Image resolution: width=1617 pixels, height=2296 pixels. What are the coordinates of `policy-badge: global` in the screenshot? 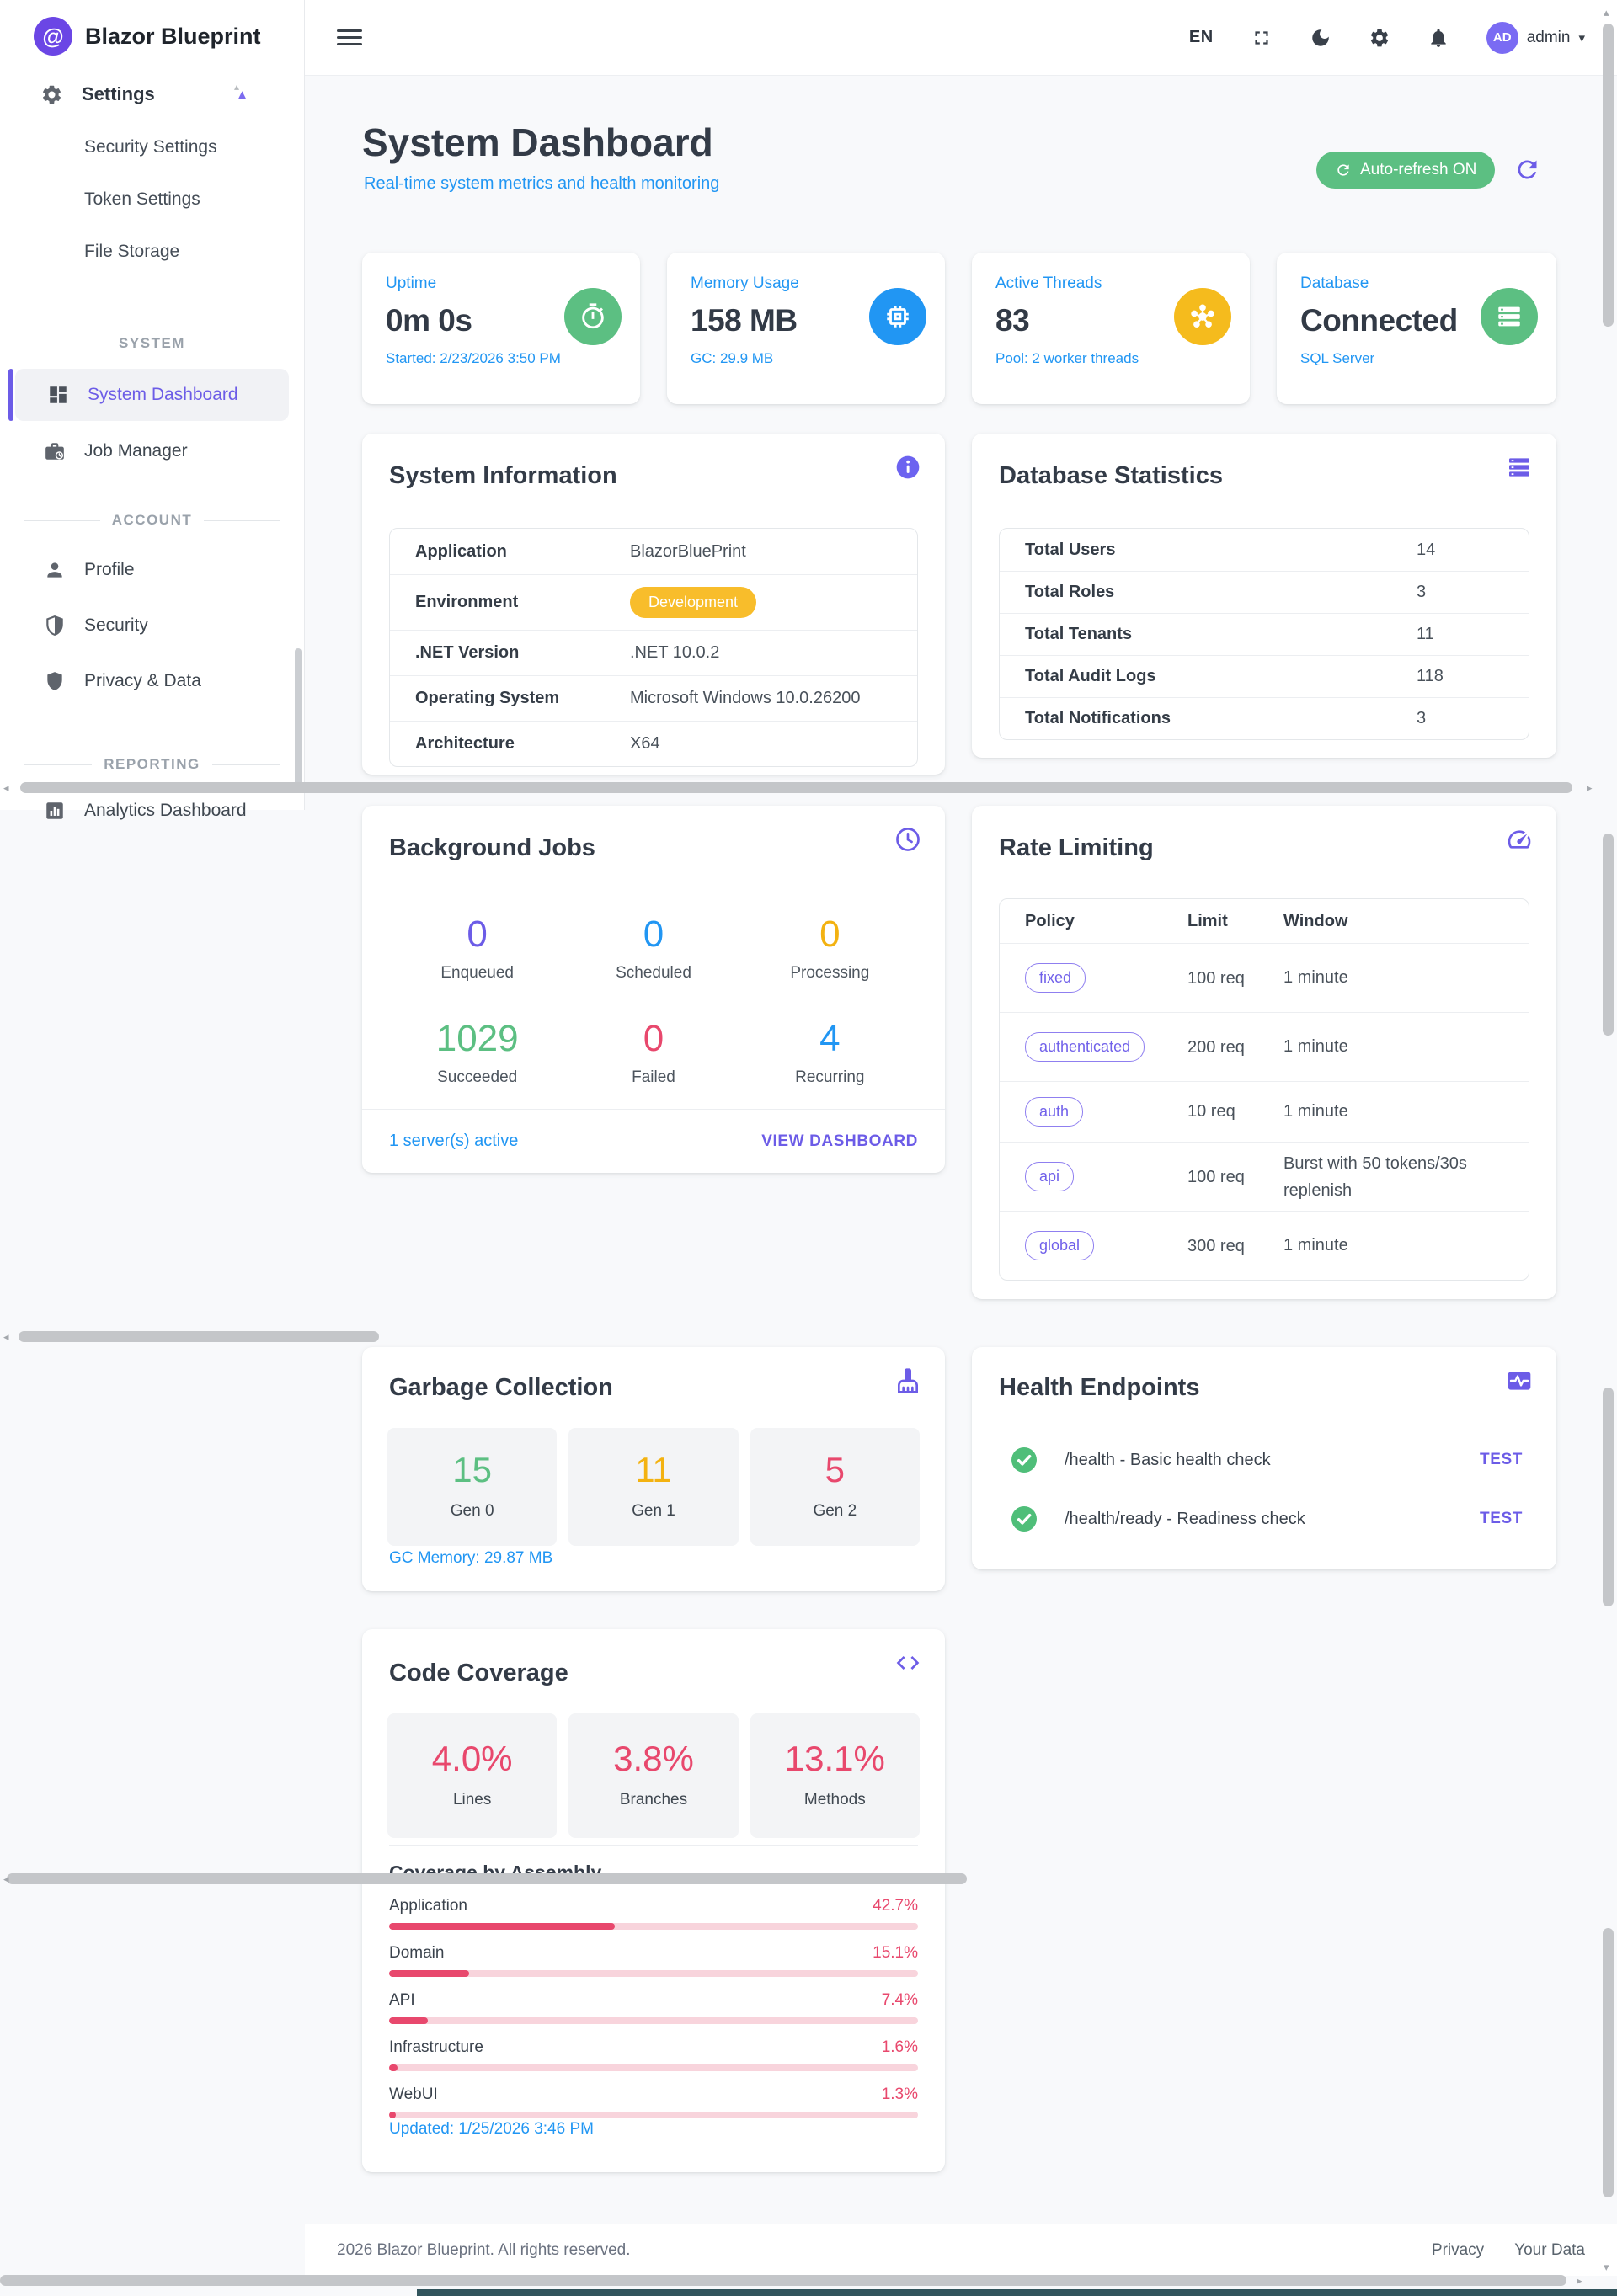 It's located at (1060, 1245).